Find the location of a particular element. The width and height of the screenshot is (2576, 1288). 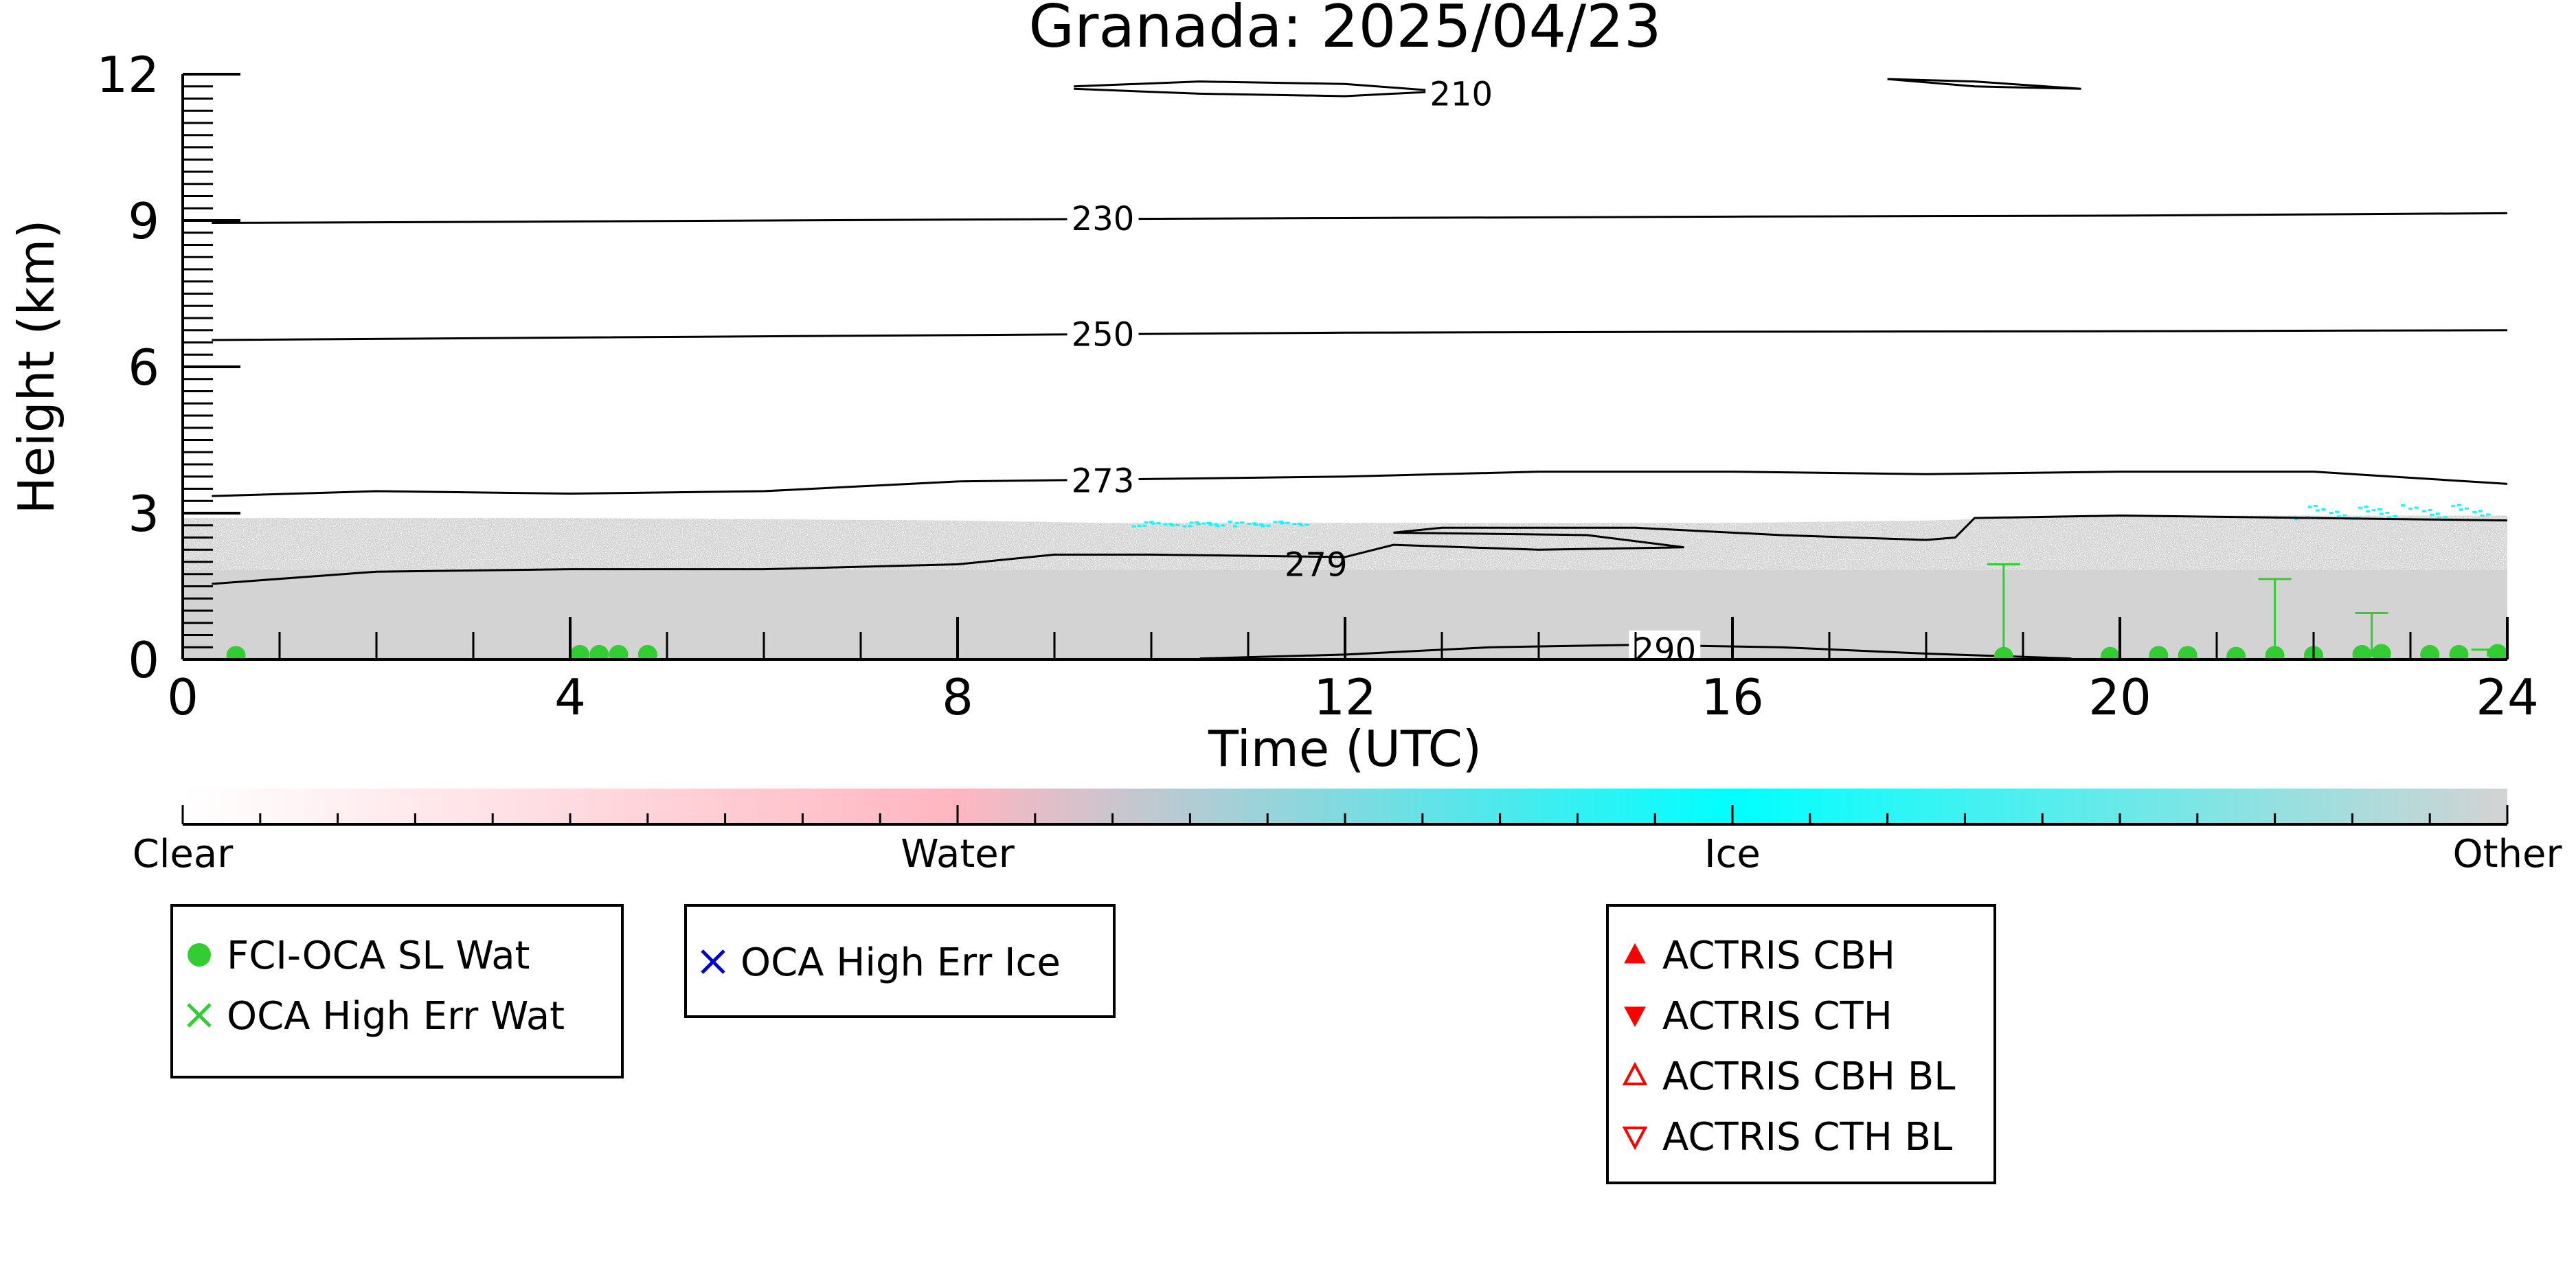

y-tick-label: 3 is located at coordinates (143, 514).